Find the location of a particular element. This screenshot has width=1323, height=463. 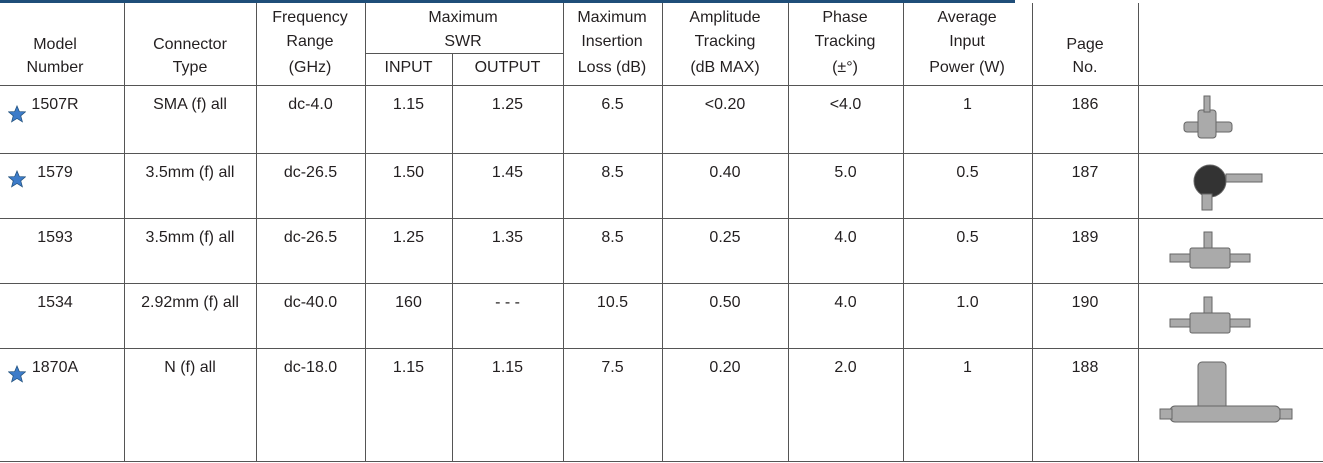

header-text: Range is located at coordinates (310, 41).